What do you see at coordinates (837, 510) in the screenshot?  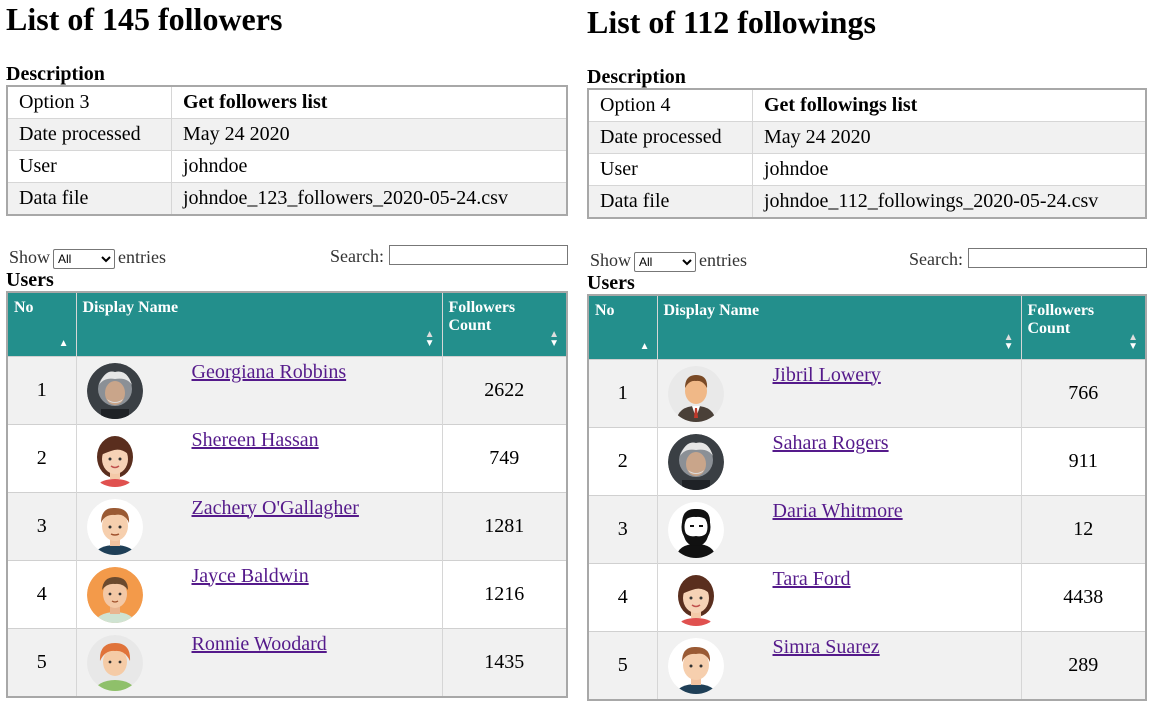 I see `user-name-link: Daria Whitmore` at bounding box center [837, 510].